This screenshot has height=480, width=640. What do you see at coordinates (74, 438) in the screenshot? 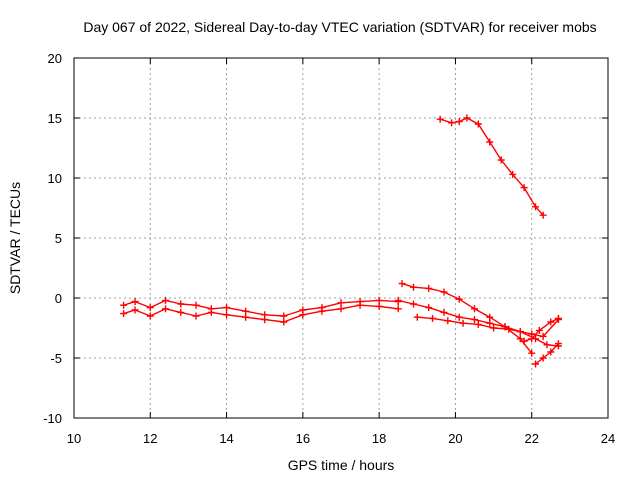
I see `x-tick-label: 10` at bounding box center [74, 438].